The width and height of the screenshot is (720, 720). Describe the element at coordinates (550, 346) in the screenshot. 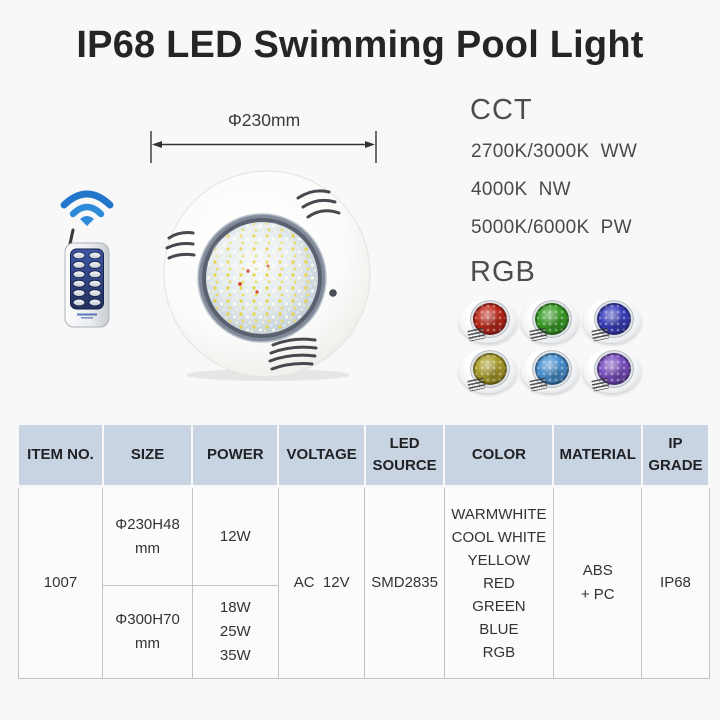

I see `rgb-color-variants` at that location.